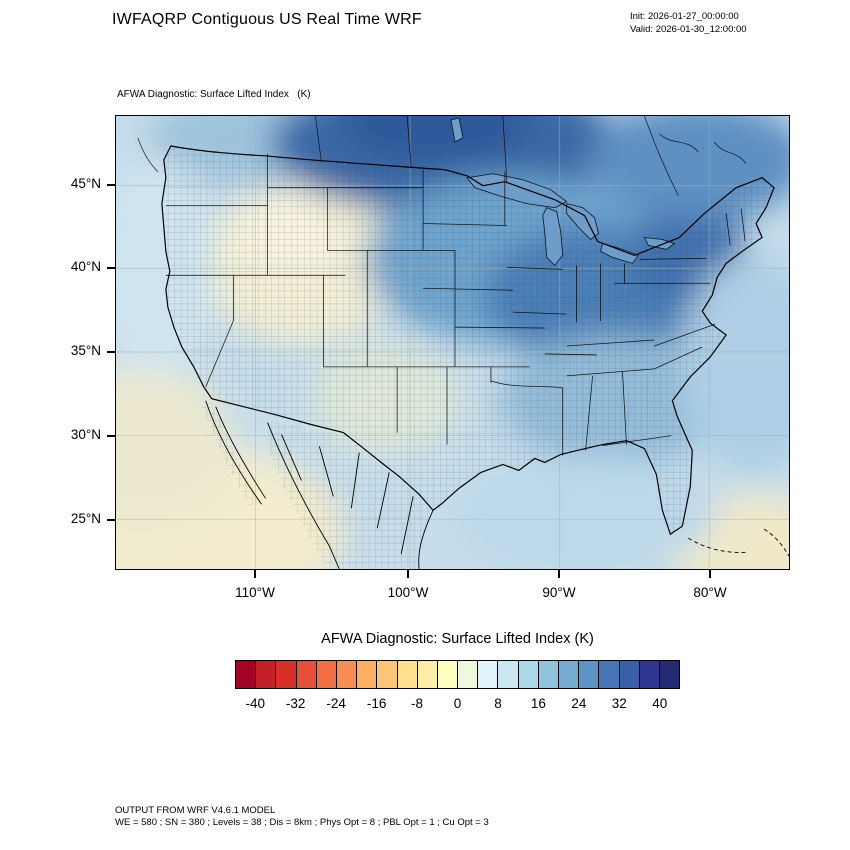  Describe the element at coordinates (85, 434) in the screenshot. I see `lat-tick-label: 30°N` at that location.